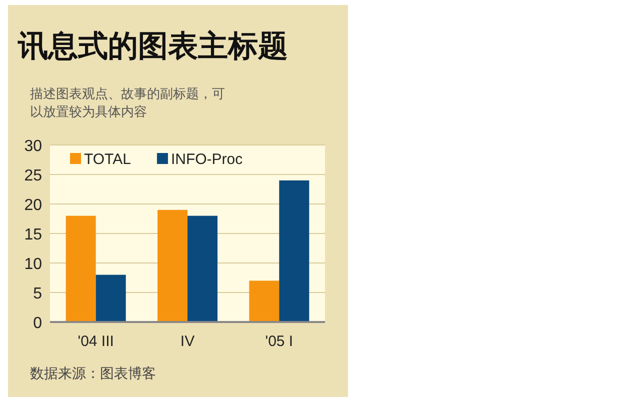  I want to click on y-tick-label: 25, so click(33, 176).